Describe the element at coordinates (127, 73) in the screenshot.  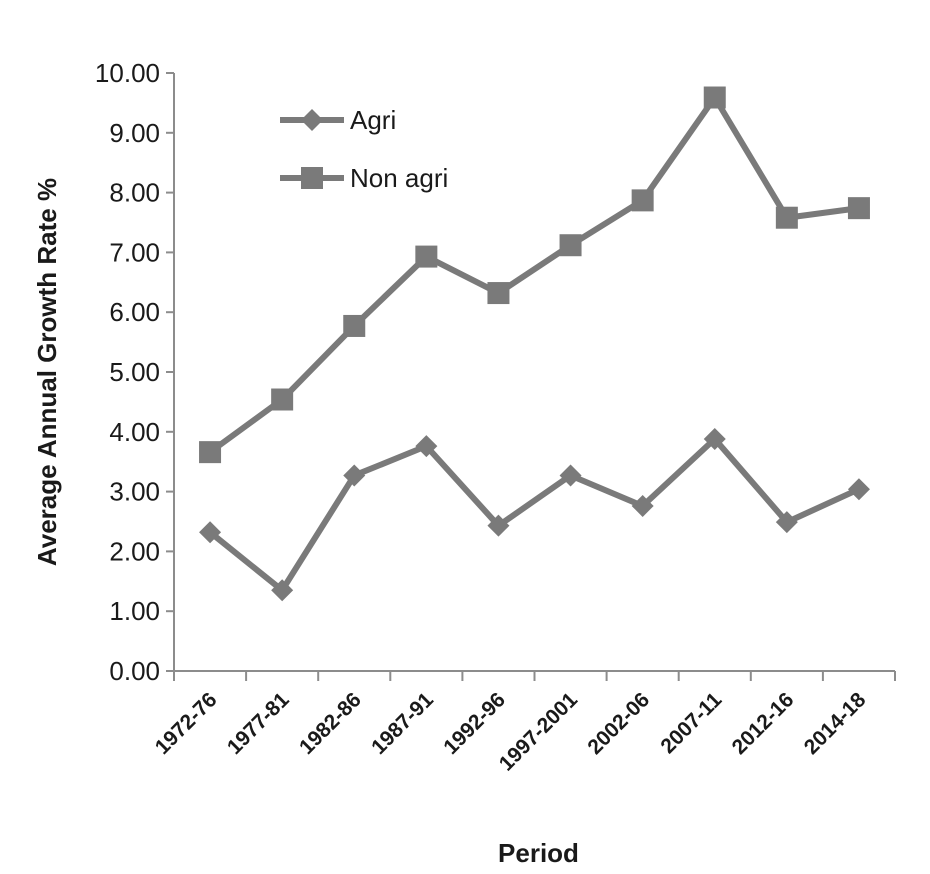
I see `y-tick-label: 10.00` at that location.